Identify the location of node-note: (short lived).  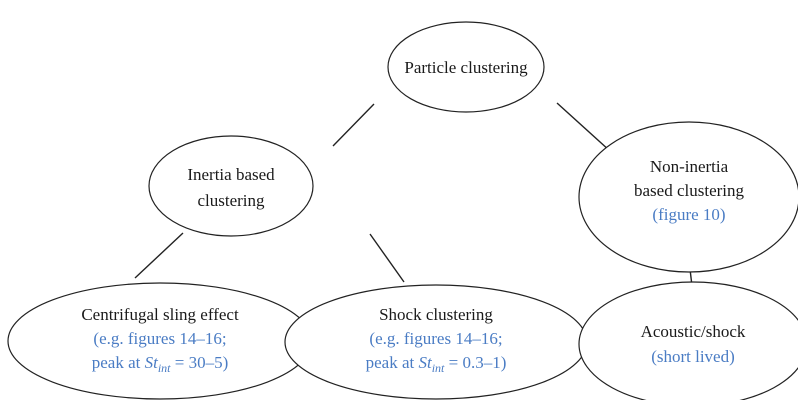
(693, 356).